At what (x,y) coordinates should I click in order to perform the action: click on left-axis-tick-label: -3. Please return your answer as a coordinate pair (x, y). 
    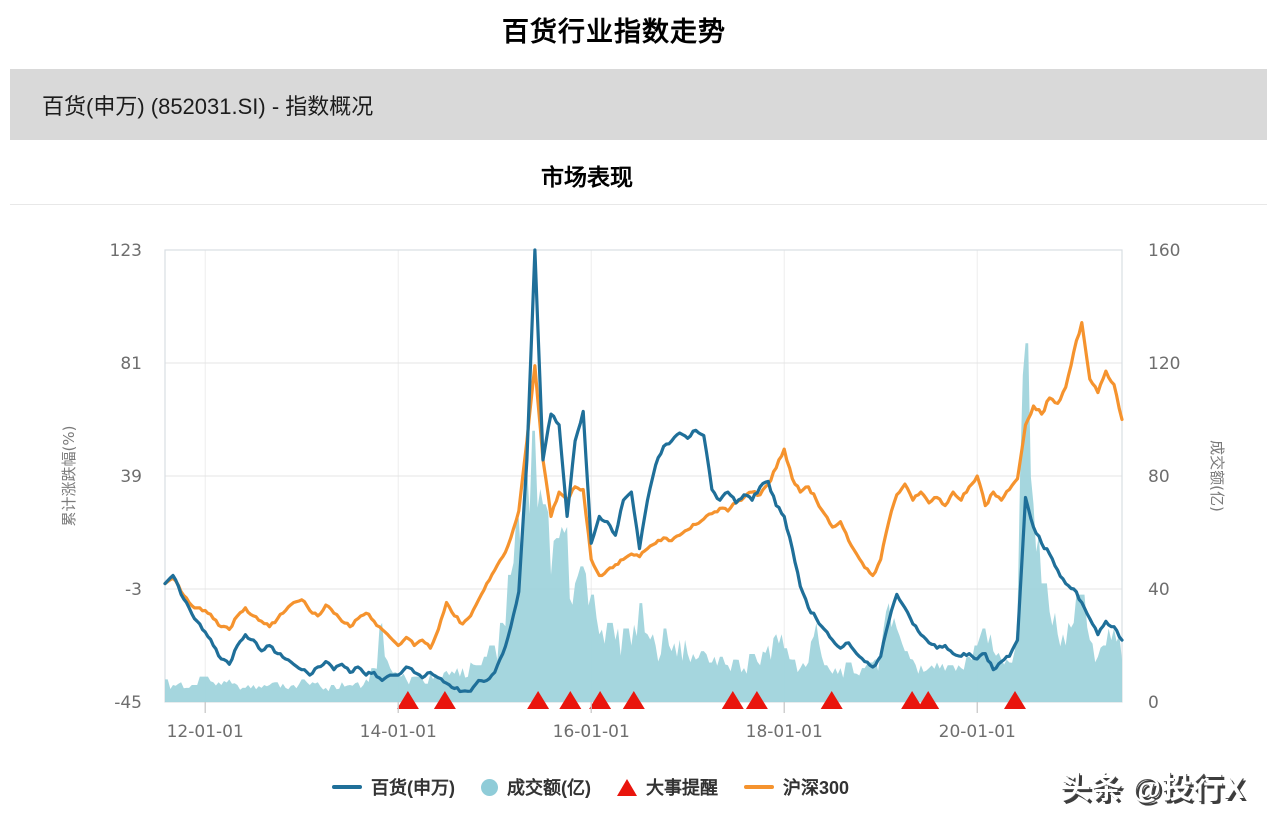
    Looking at the image, I should click on (133, 590).